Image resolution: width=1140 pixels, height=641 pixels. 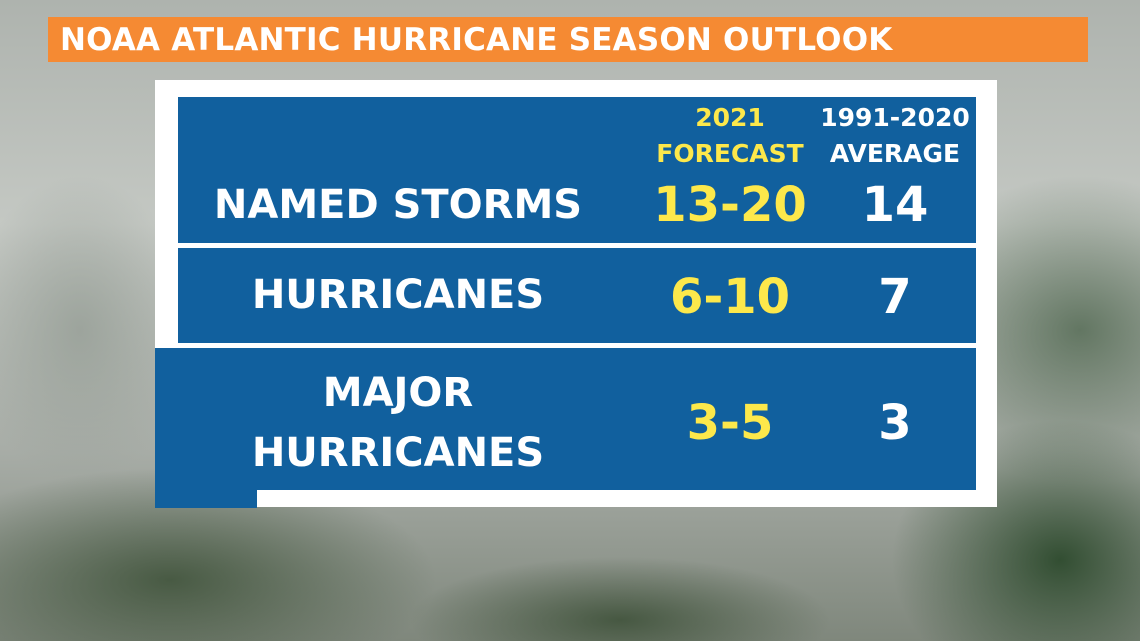 I want to click on forecast-value-major-hurricanes: 3-5, so click(x=730, y=423).